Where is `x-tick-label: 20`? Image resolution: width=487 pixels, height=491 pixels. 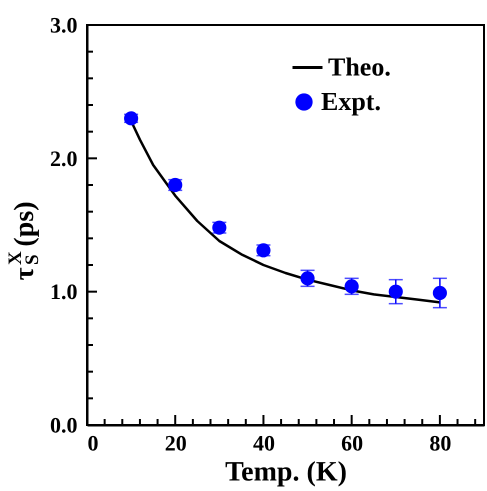 x-tick-label: 20 is located at coordinates (175, 443).